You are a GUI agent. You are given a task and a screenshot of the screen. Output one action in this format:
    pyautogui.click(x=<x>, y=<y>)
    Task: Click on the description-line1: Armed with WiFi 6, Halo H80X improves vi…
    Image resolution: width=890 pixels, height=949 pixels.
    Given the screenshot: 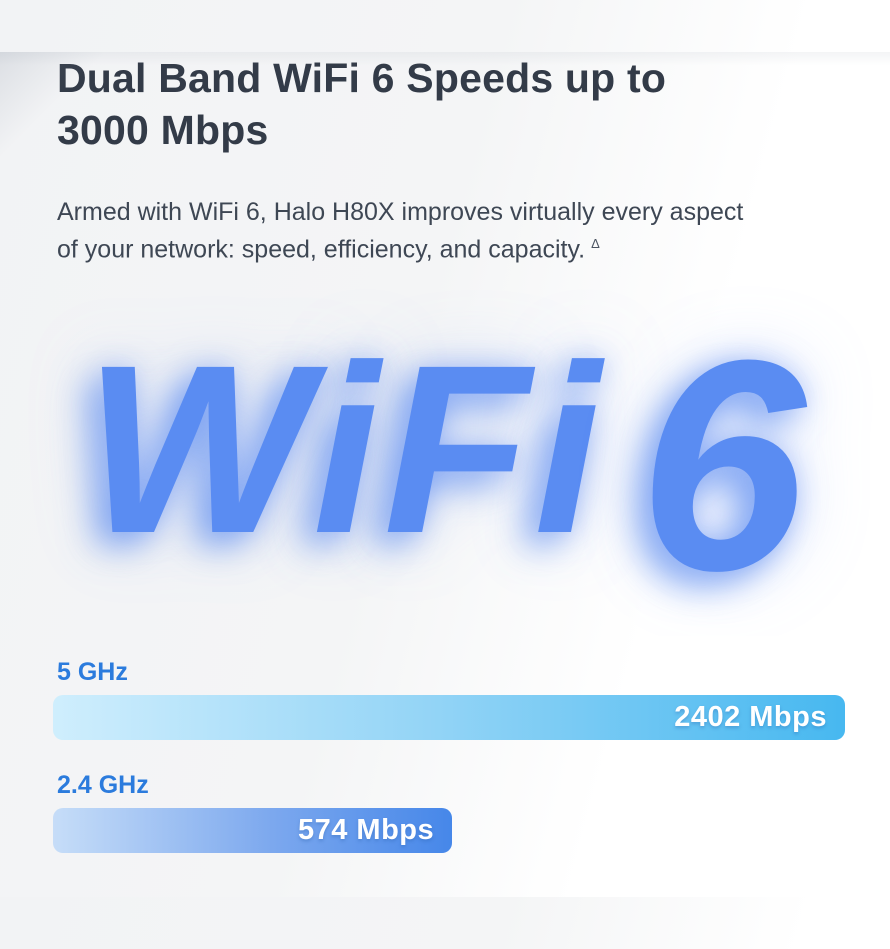 What is the action you would take?
    pyautogui.click(x=400, y=212)
    